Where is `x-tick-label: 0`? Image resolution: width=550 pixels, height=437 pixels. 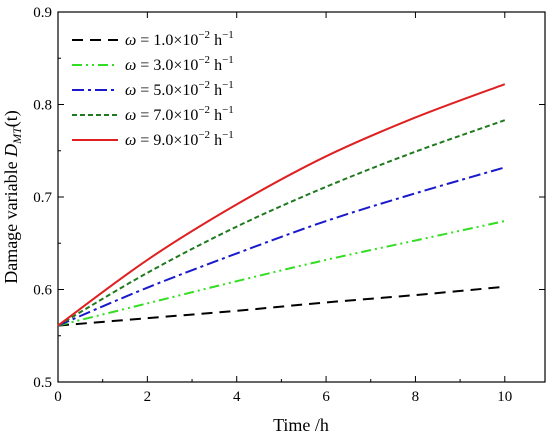 x-tick-label: 0 is located at coordinates (58, 397).